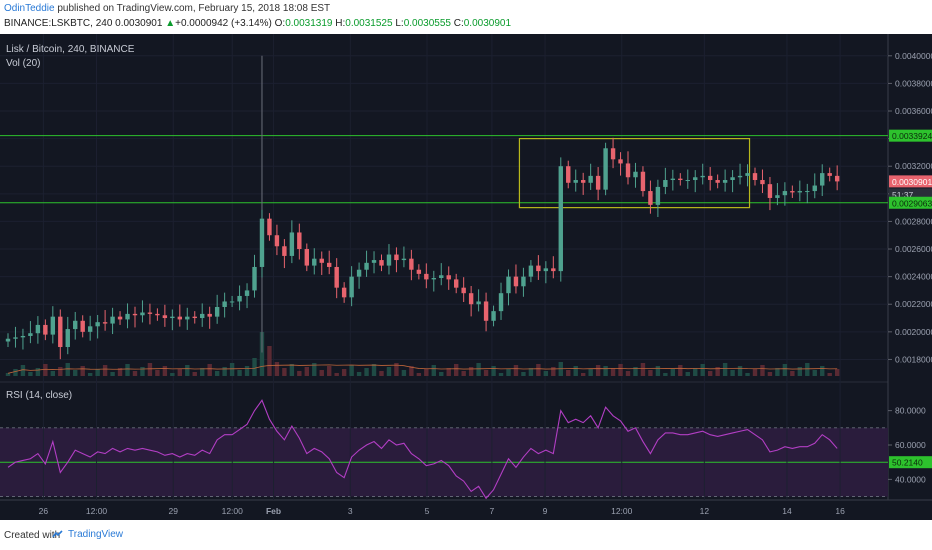  I want to click on low-label: L:, so click(399, 23).